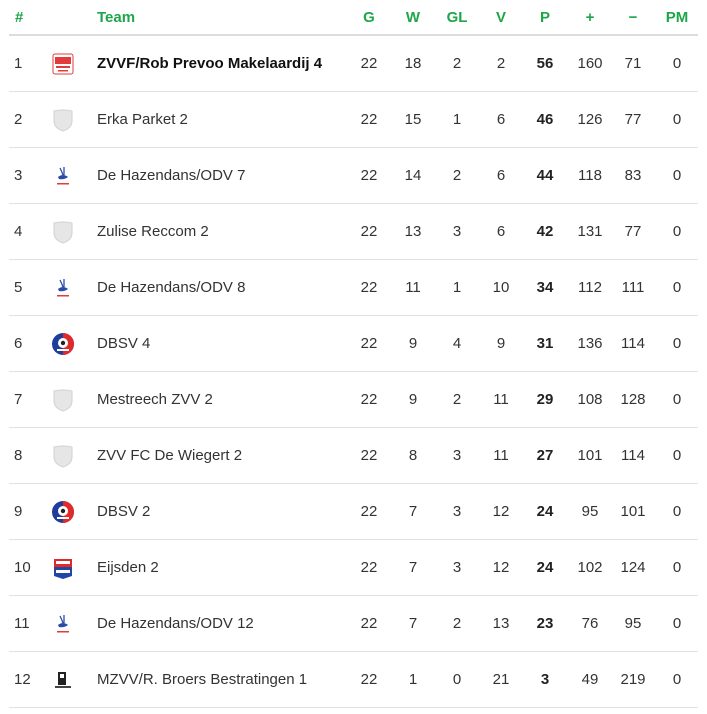 This screenshot has height=714, width=707. What do you see at coordinates (544, 17) in the screenshot?
I see `header-points: P` at bounding box center [544, 17].